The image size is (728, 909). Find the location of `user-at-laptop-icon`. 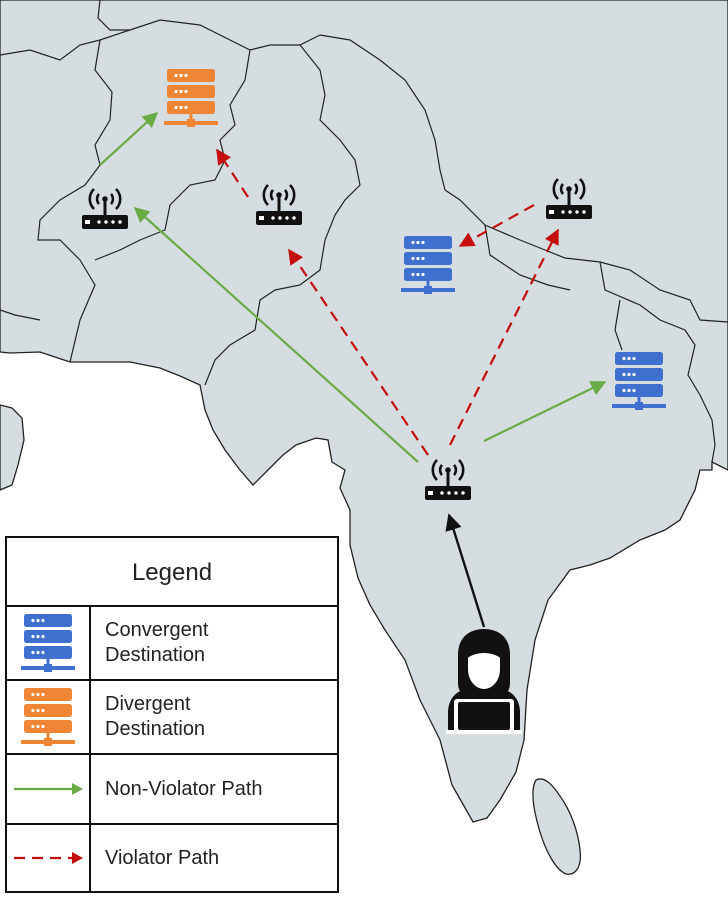

user-at-laptop-icon is located at coordinates (484, 681).